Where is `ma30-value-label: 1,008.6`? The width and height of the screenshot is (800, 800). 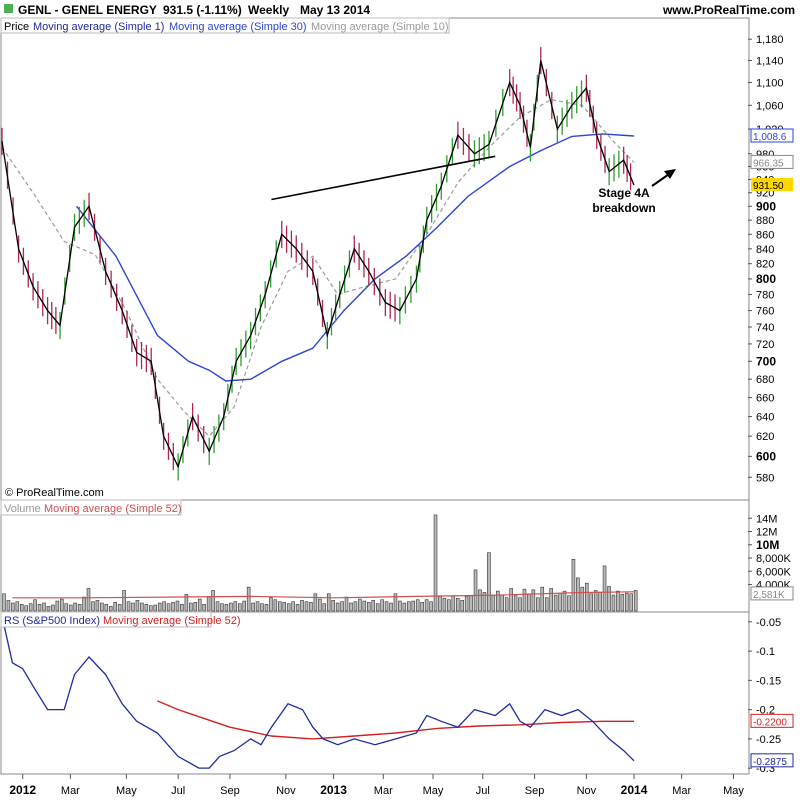
ma30-value-label: 1,008.6 is located at coordinates (770, 137).